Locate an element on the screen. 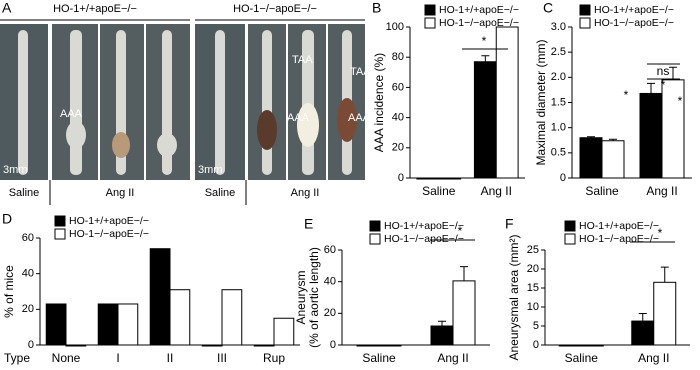 Image resolution: width=700 pixels, height=370 pixels. x-tick-label: None is located at coordinates (66, 358).